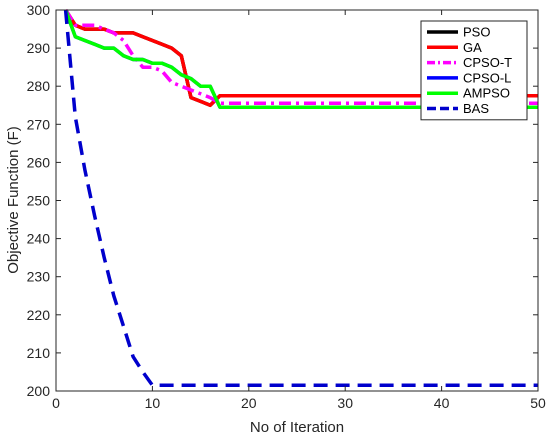  I want to click on y-tick-label: 250, so click(39, 201).